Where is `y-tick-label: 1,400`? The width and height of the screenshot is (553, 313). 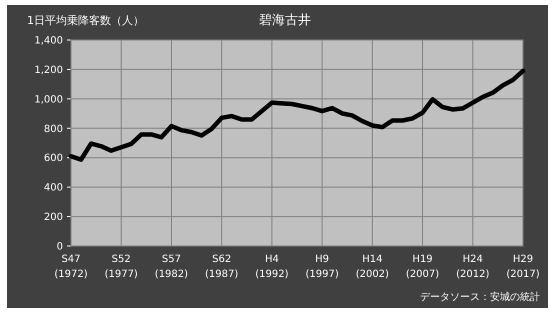
y-tick-label: 1,400 is located at coordinates (48, 41).